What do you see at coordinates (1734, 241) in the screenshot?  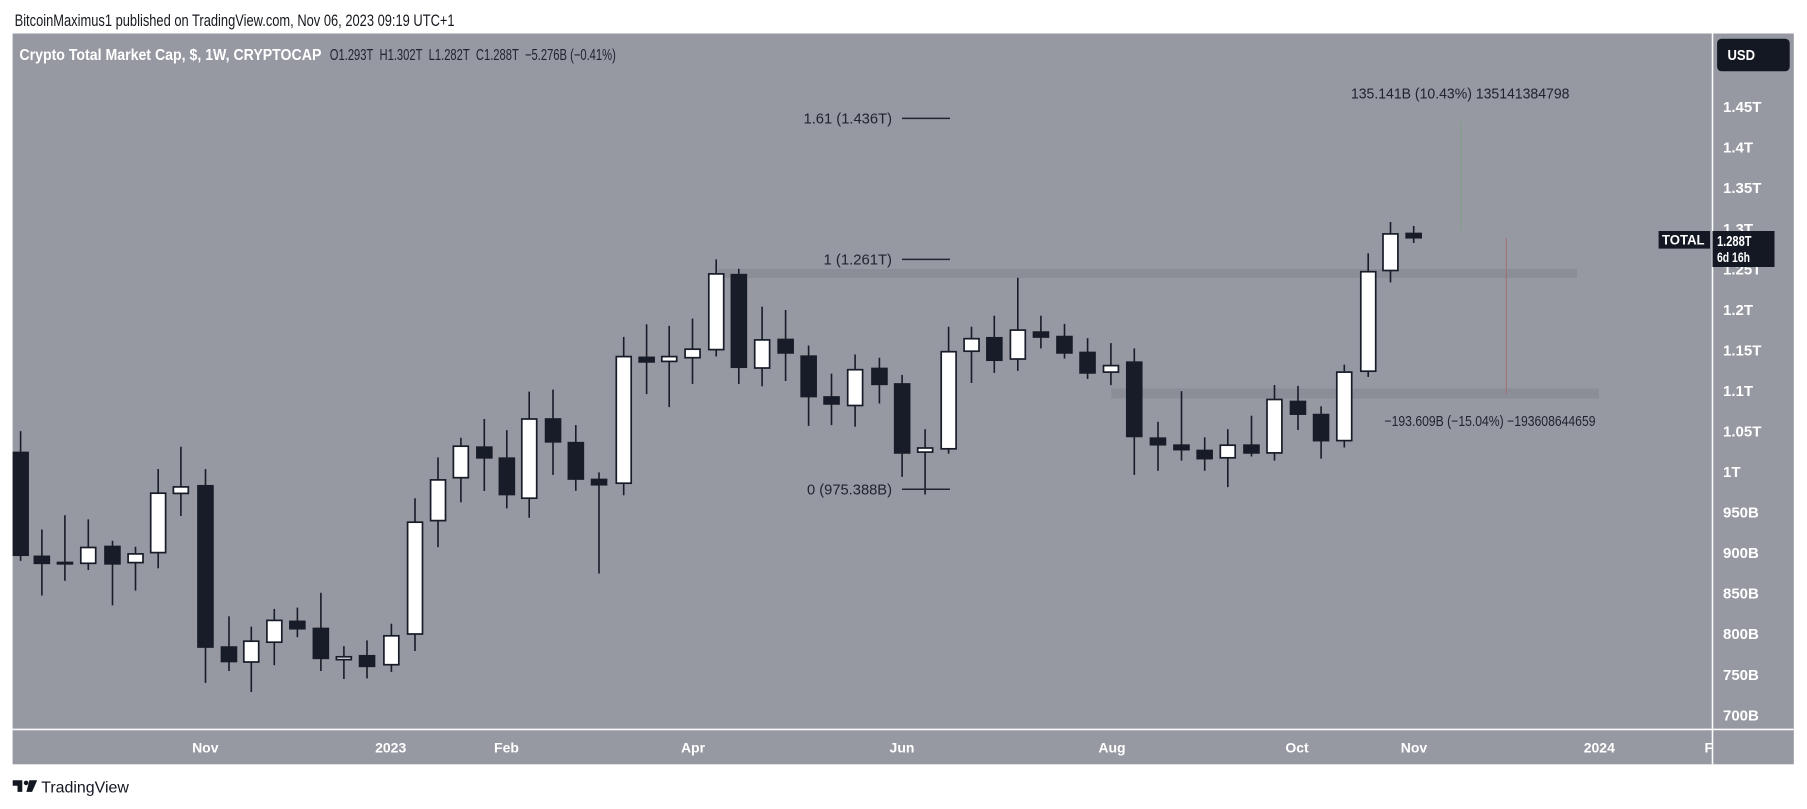 I see `svg-text: 1.288T` at bounding box center [1734, 241].